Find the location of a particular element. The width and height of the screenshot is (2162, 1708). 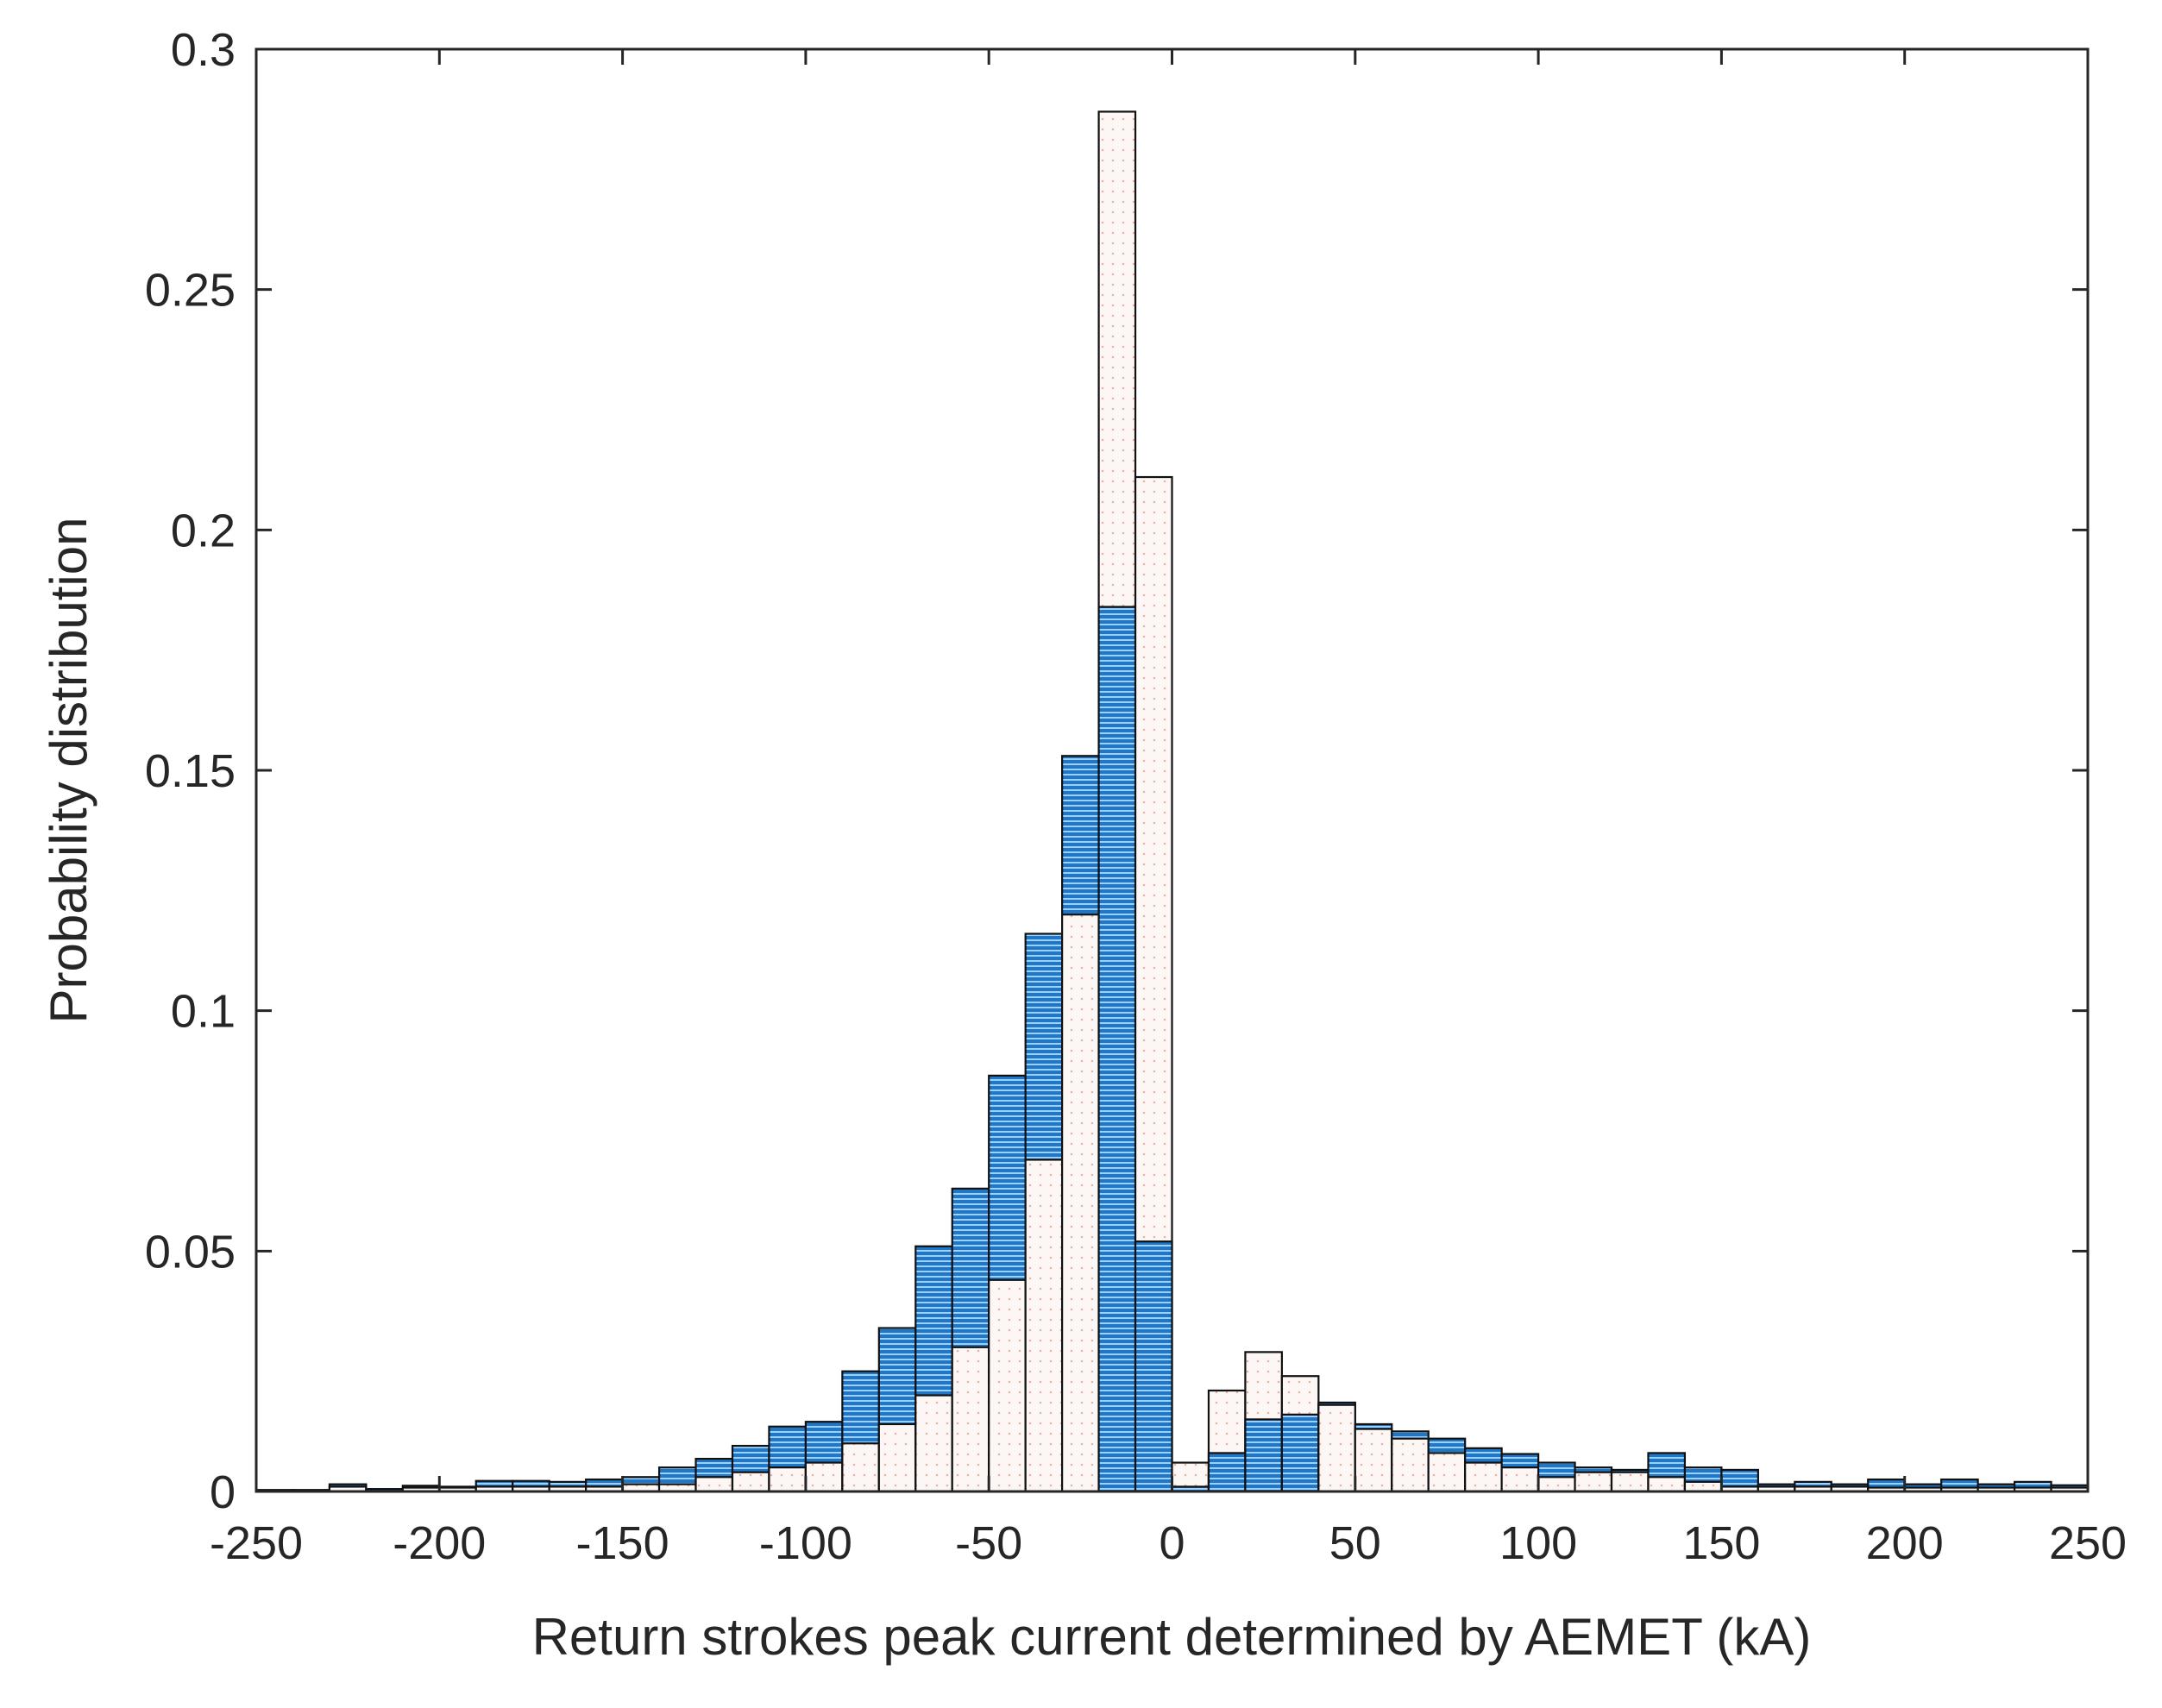

y-tick-label-0: 0 is located at coordinates (223, 1492).